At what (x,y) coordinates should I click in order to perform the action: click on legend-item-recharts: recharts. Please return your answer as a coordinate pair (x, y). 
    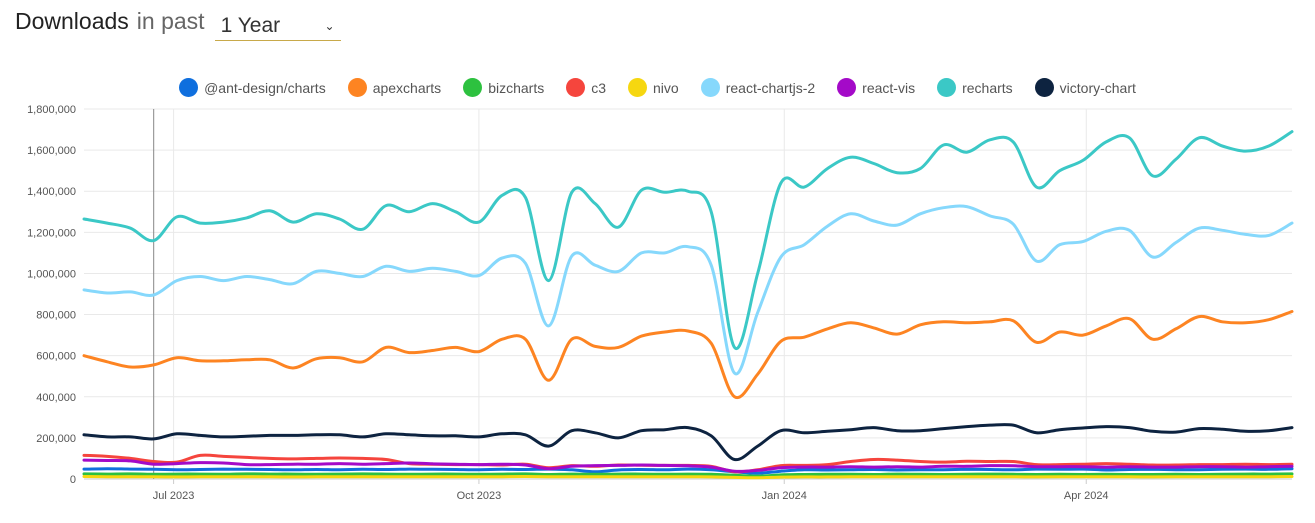
    Looking at the image, I should click on (975, 87).